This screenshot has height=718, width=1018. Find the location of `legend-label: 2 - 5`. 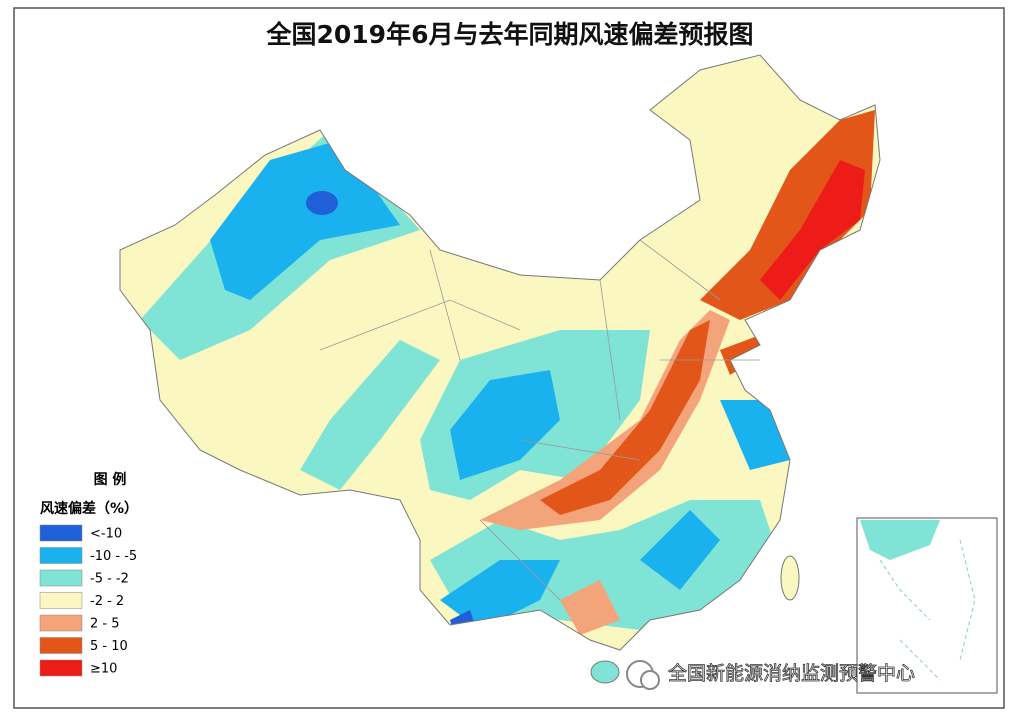

legend-label: 2 - 5 is located at coordinates (105, 624).